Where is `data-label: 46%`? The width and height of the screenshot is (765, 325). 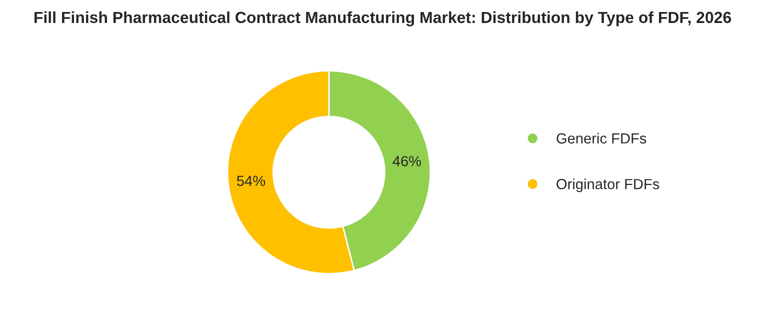
data-label: 46% is located at coordinates (406, 161).